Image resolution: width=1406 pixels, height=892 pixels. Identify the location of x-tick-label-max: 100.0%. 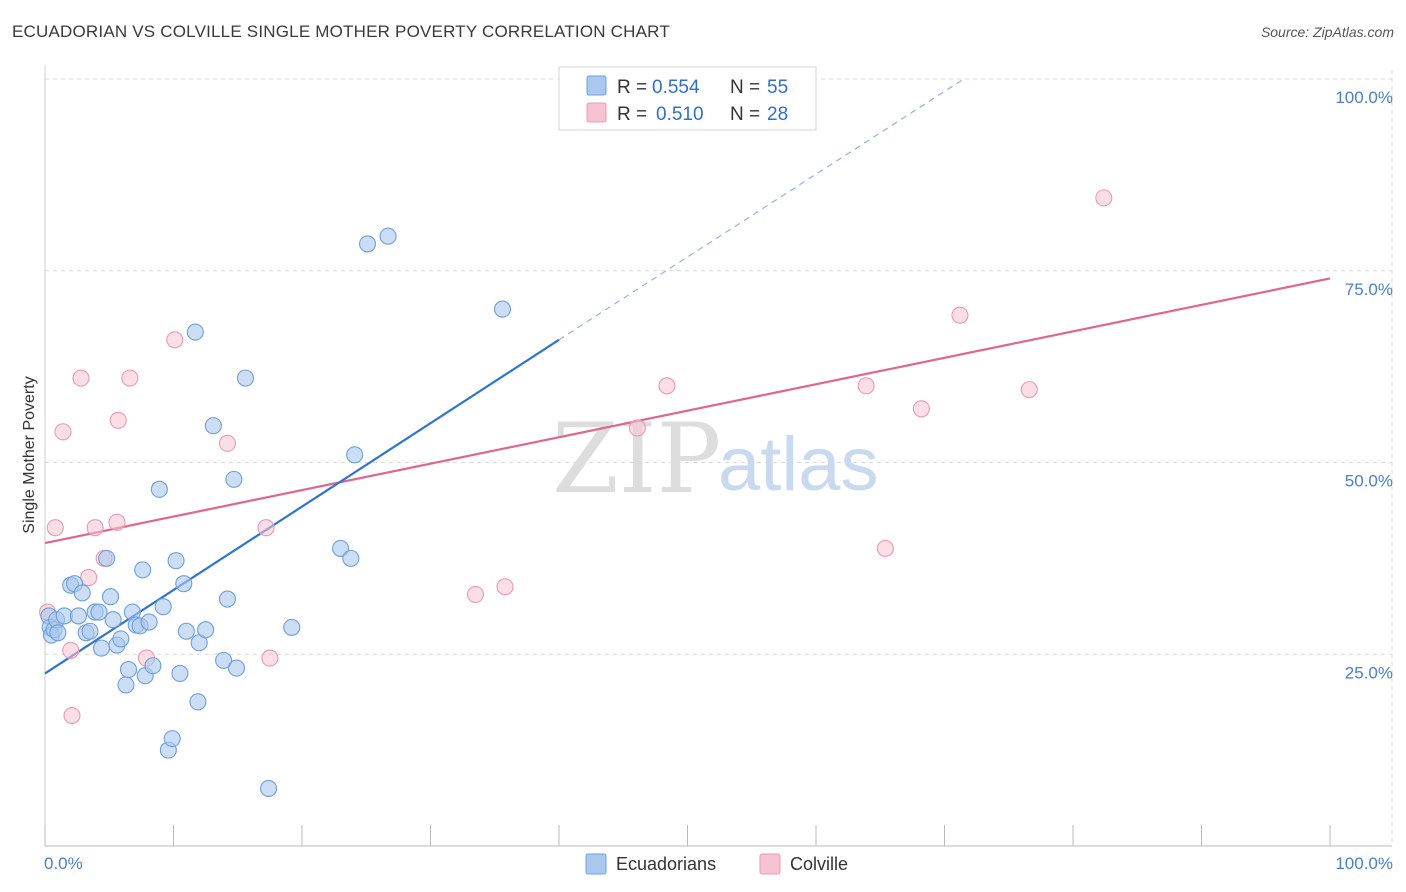
(1364, 863).